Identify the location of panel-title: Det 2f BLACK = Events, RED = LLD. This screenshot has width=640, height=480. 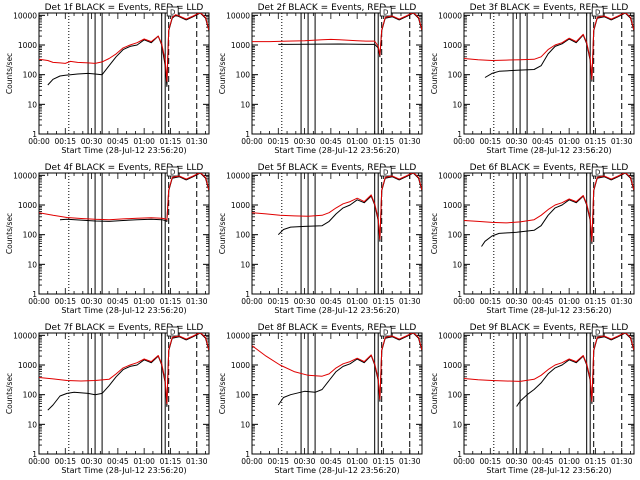
(337, 8).